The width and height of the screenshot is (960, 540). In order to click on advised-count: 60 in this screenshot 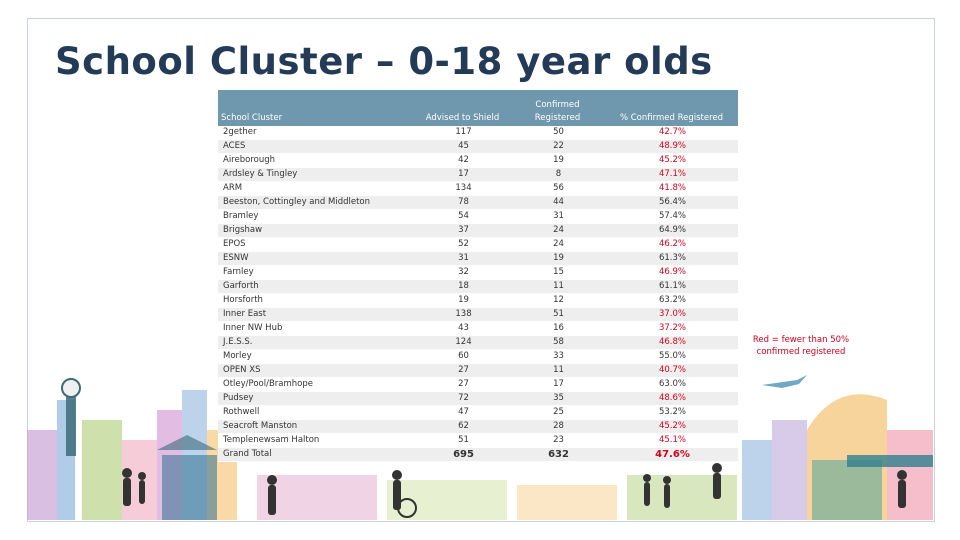, I will do `click(462, 356)`.